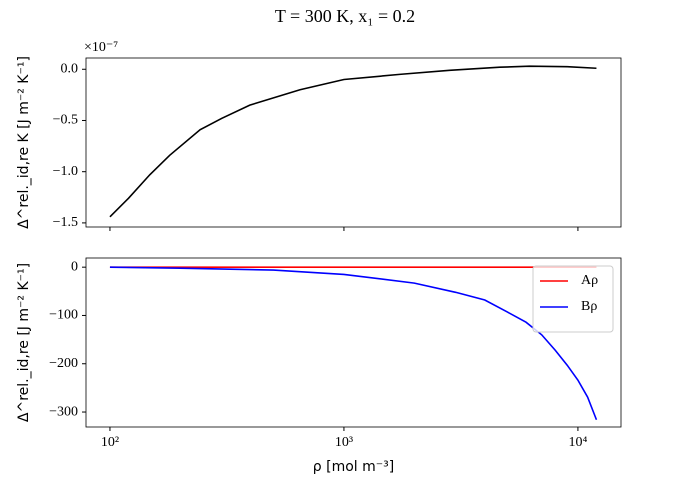  I want to click on legend-label: Bρ, so click(589, 306).